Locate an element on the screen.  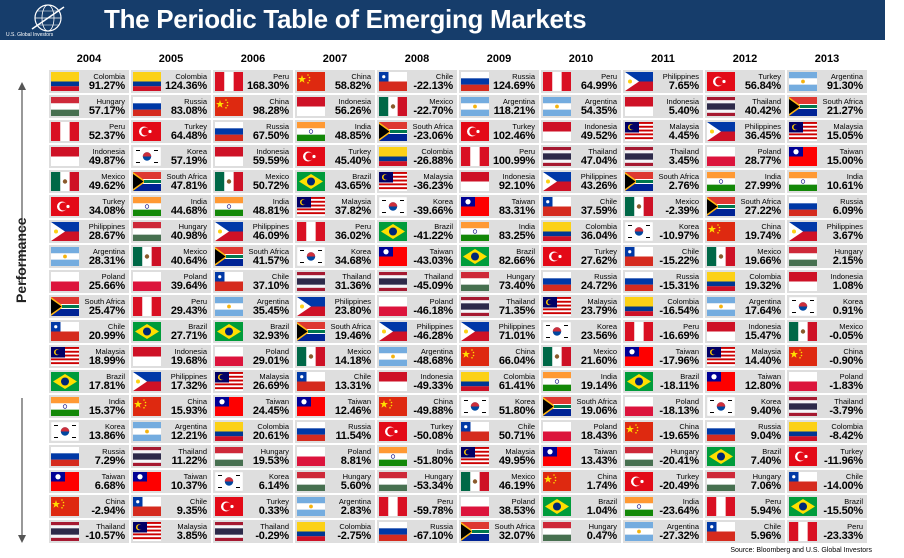
cell-2009-mexico: Mexico 46.19% is located at coordinates (499, 482).